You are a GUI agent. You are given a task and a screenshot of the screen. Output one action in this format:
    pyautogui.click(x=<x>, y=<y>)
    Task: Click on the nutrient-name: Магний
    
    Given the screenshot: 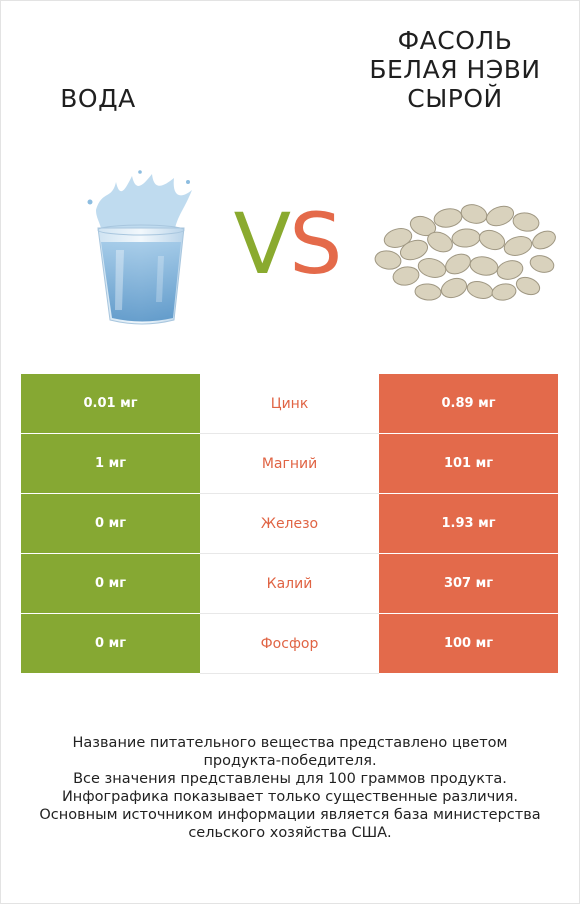 What is the action you would take?
    pyautogui.click(x=289, y=463)
    